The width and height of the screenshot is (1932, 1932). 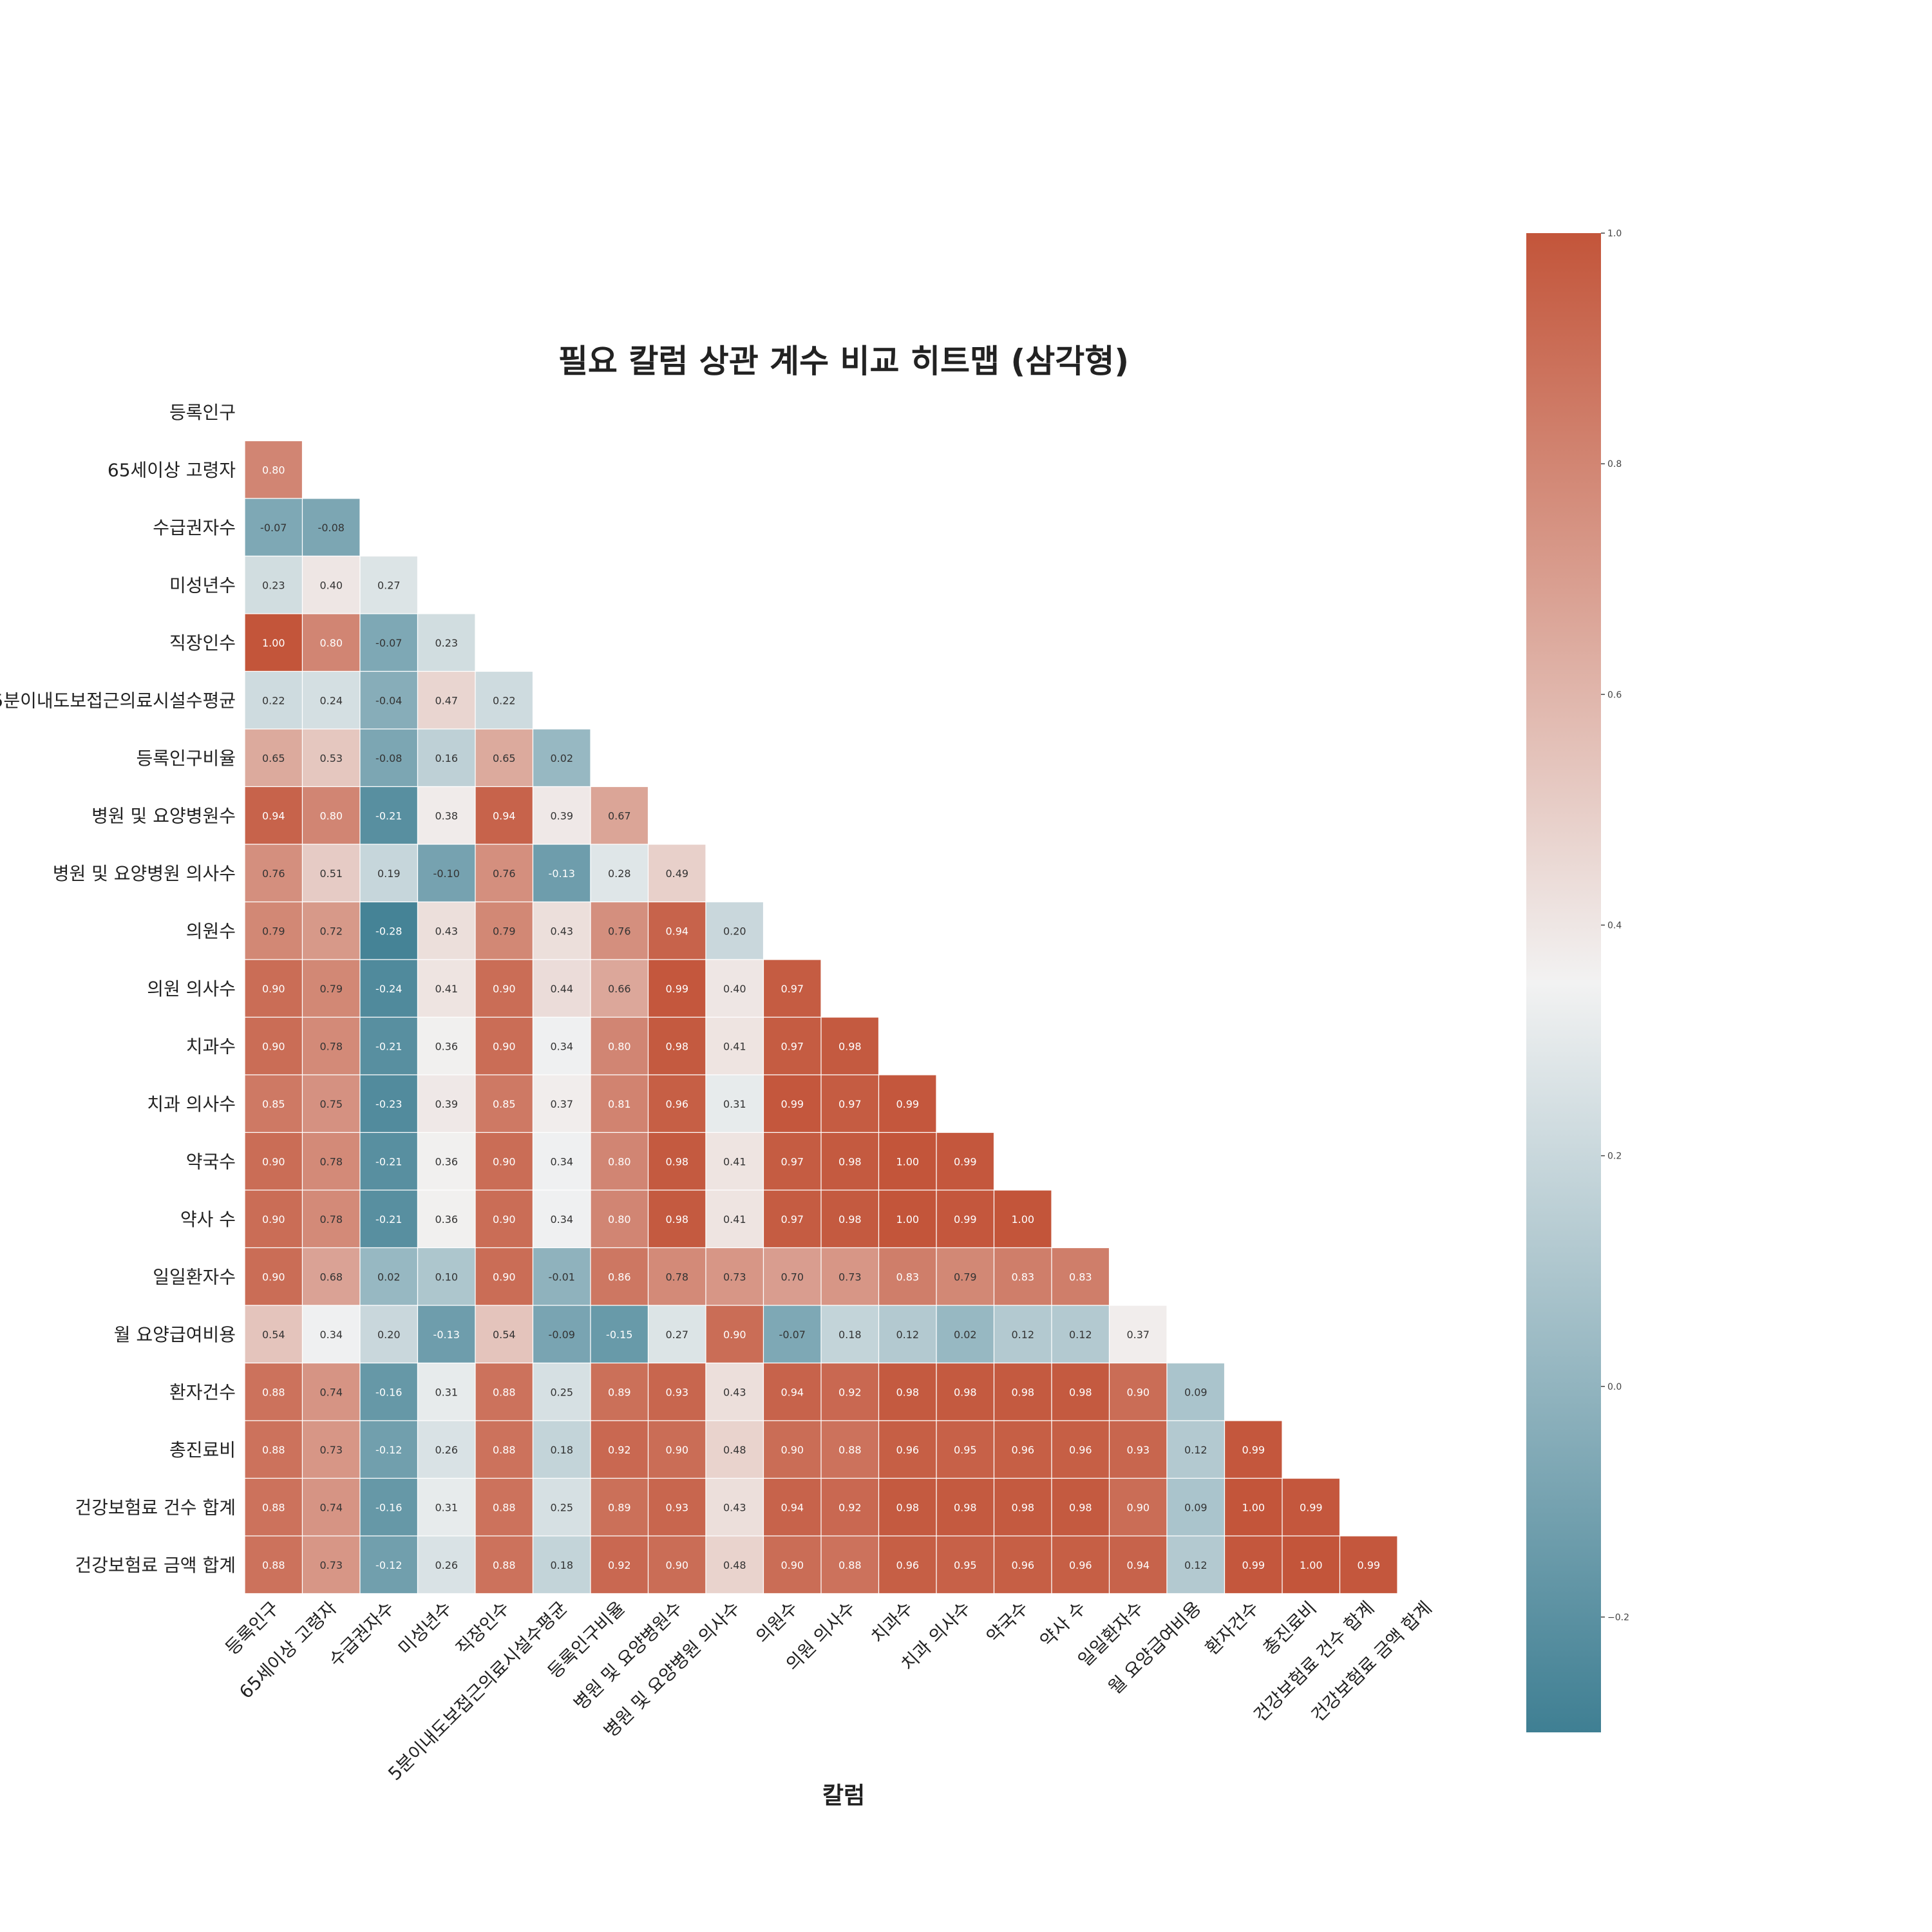 What do you see at coordinates (447, 1565) in the screenshot?
I see `cell-value-label: 0.26` at bounding box center [447, 1565].